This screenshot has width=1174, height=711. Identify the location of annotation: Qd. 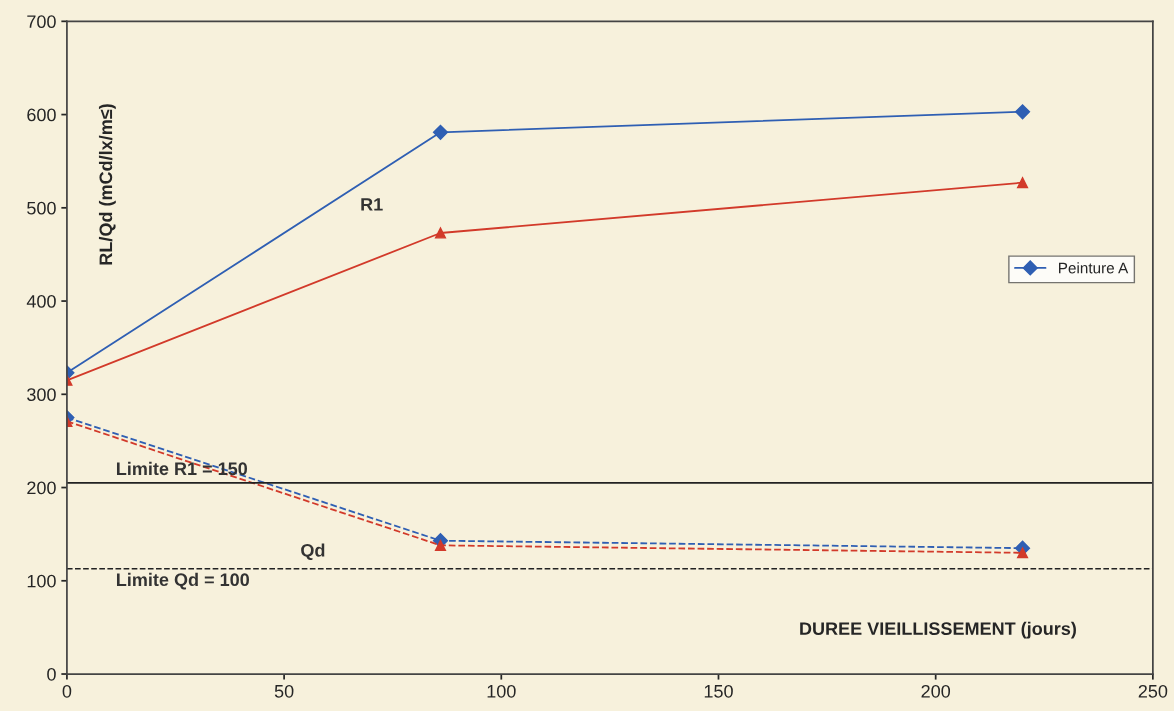
(313, 552).